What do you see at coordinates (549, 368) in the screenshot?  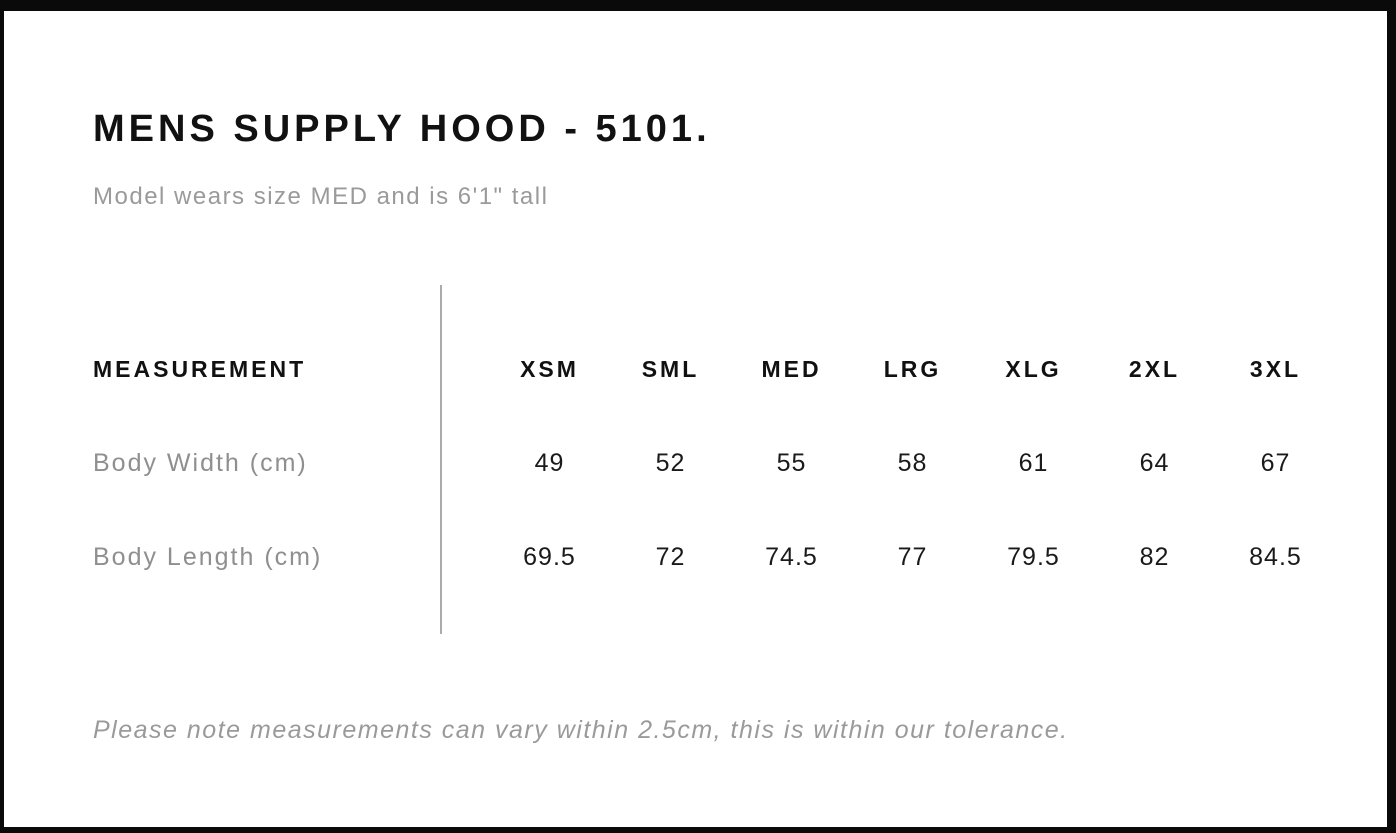 I see `column-header-xsm: XSM` at bounding box center [549, 368].